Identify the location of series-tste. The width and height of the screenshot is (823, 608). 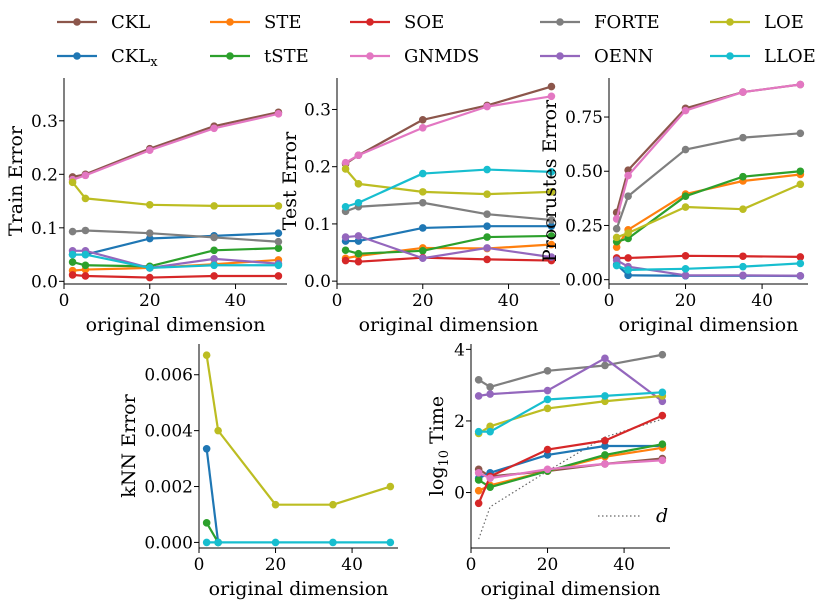
(570, 465).